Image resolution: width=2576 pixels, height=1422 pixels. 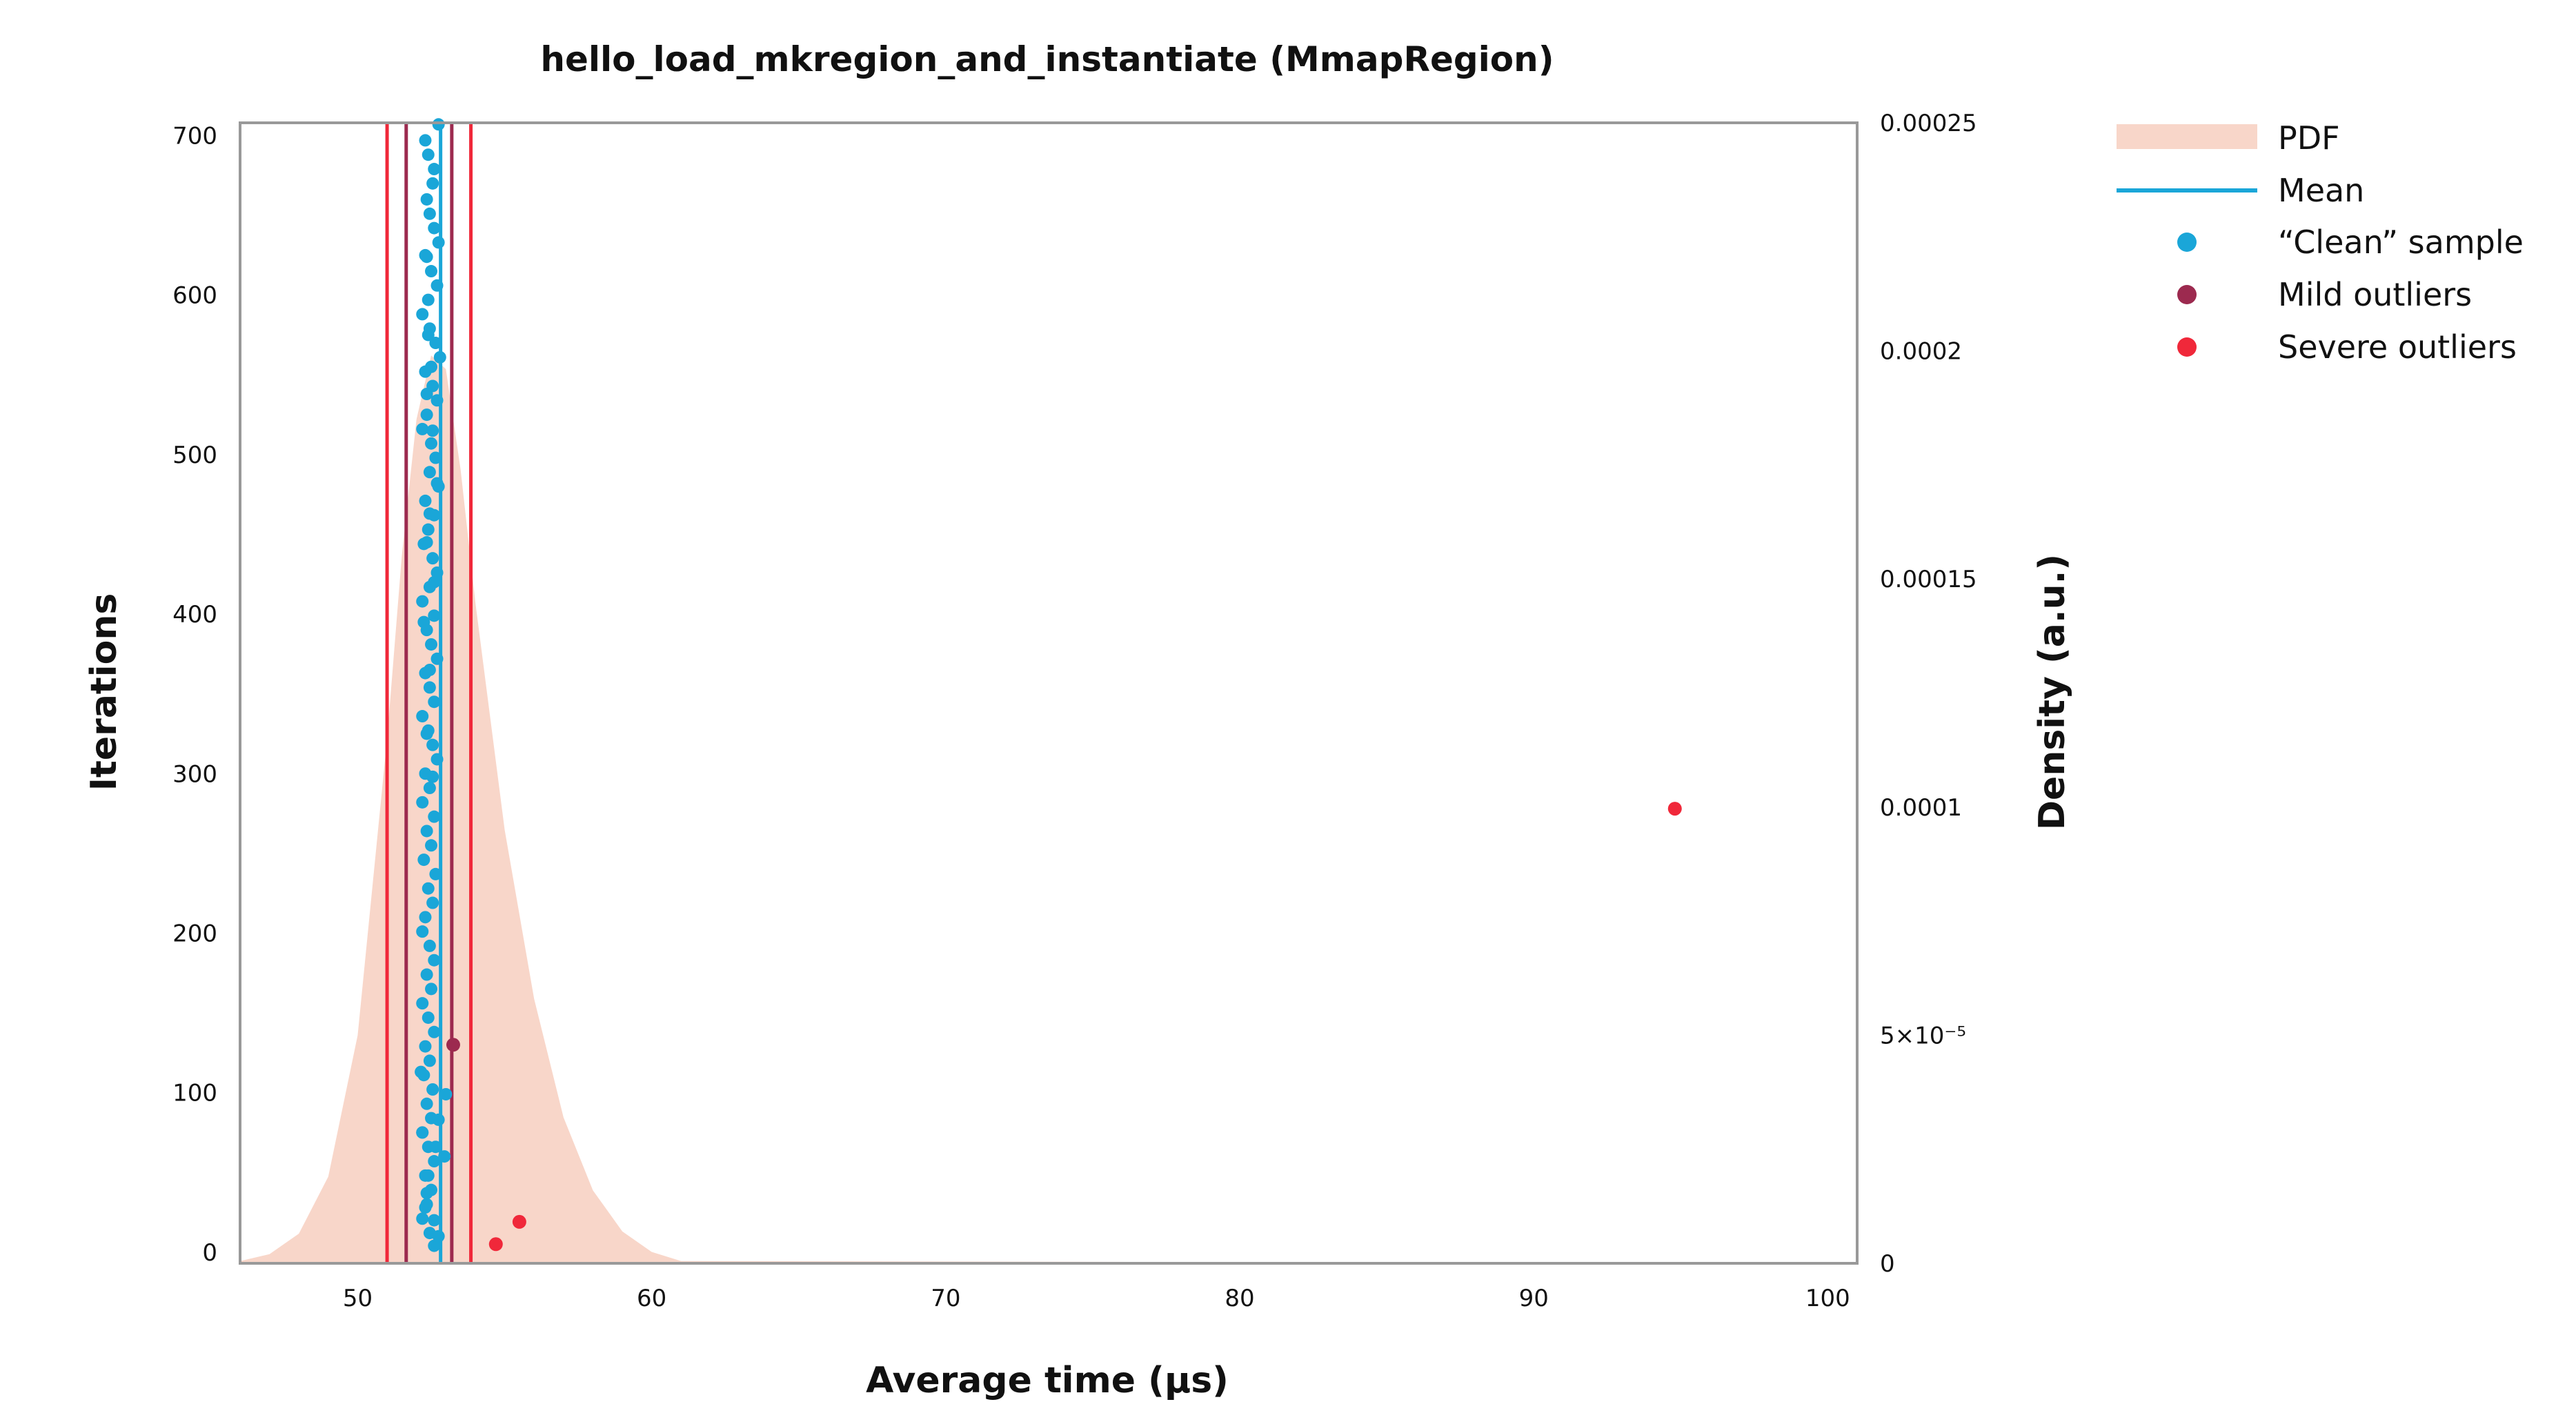 What do you see at coordinates (209, 1253) in the screenshot?
I see `y-tick-label: 0` at bounding box center [209, 1253].